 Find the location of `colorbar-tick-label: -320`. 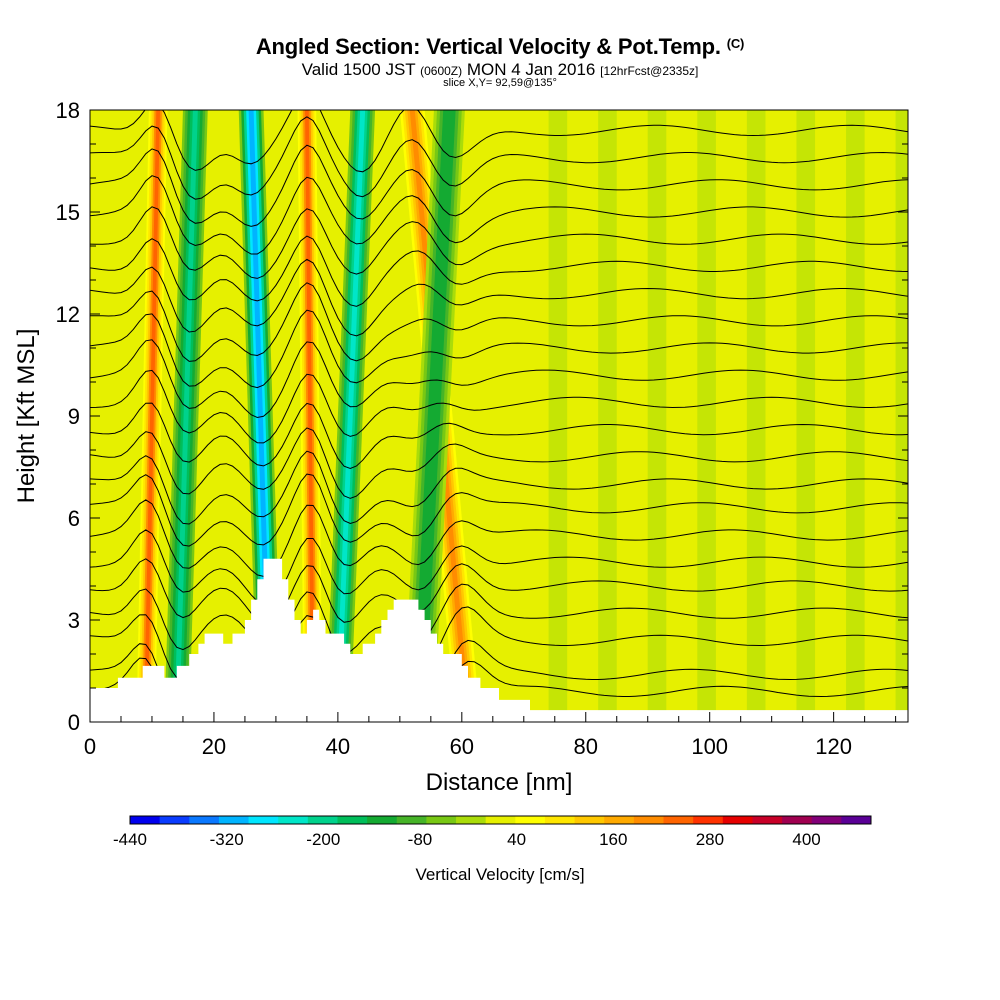

colorbar-tick-label: -320 is located at coordinates (227, 839).